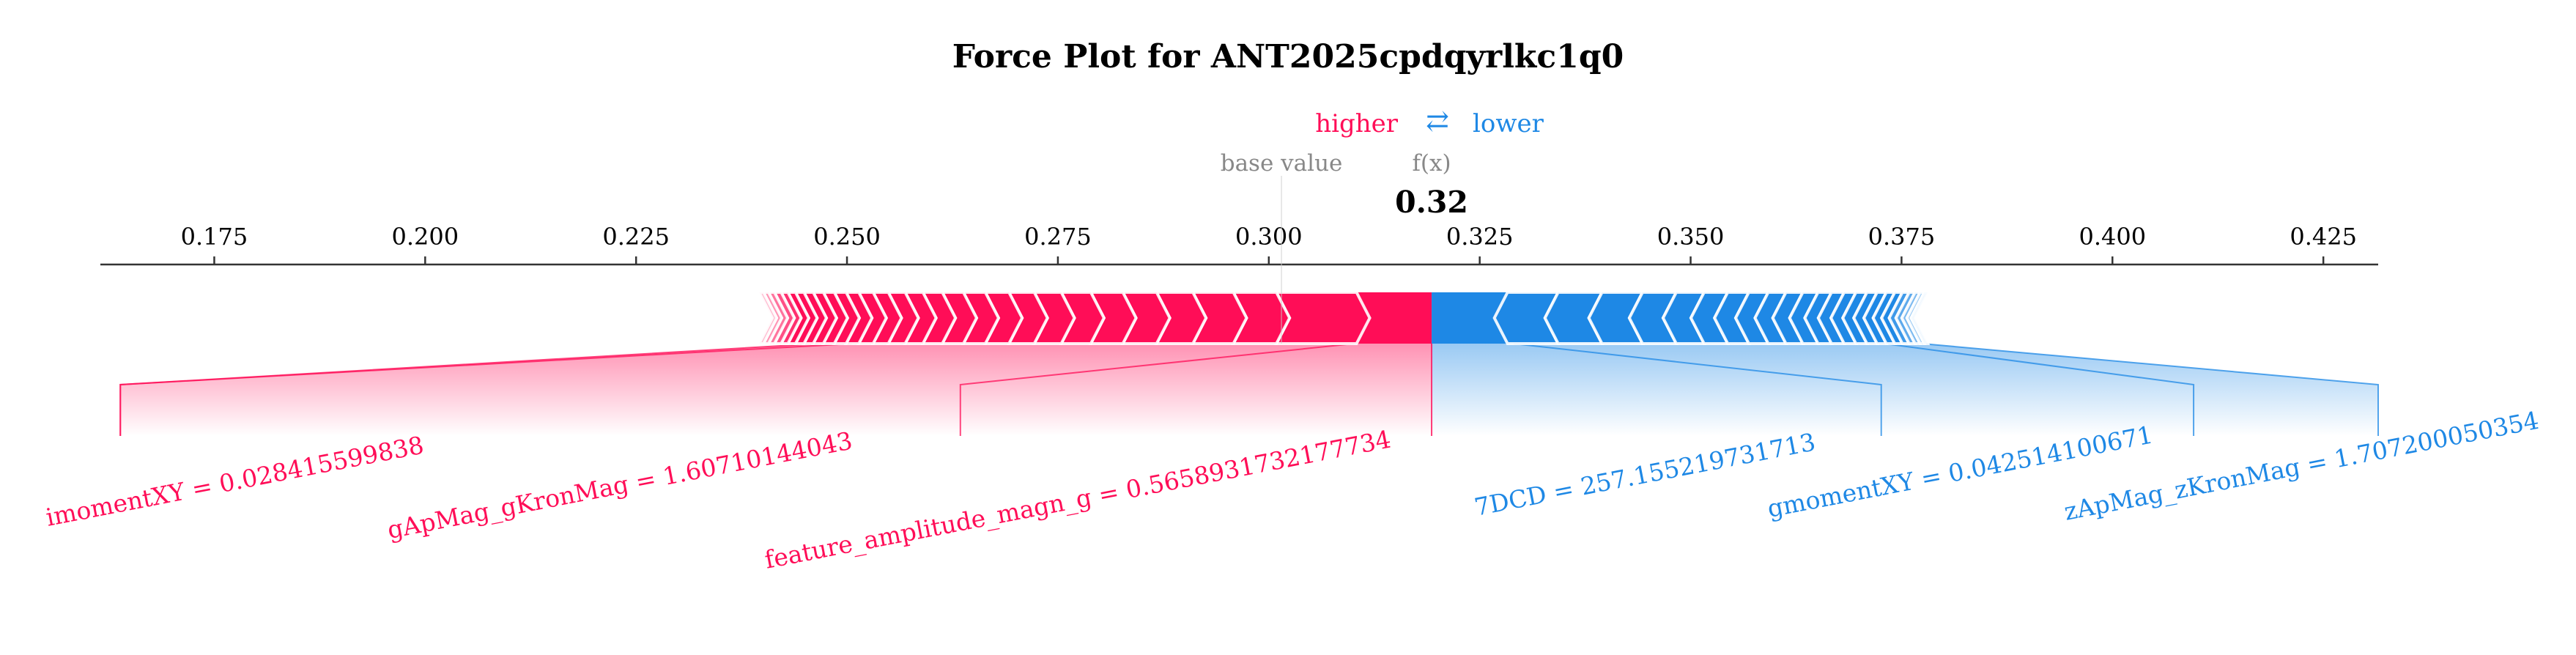  Describe the element at coordinates (636, 237) in the screenshot. I see `x-tick-label: 0.225` at that location.